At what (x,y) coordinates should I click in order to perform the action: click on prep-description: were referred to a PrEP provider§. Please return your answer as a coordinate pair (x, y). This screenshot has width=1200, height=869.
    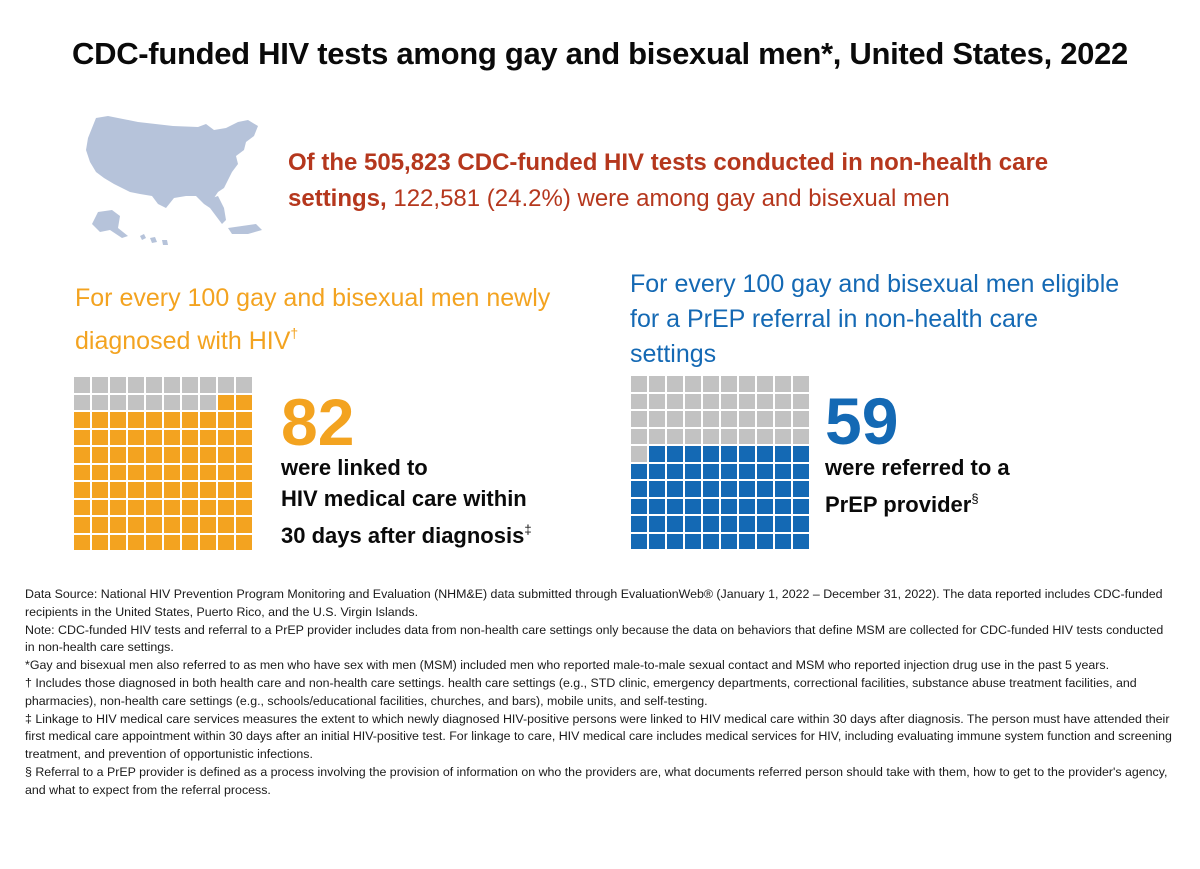
    Looking at the image, I should click on (975, 486).